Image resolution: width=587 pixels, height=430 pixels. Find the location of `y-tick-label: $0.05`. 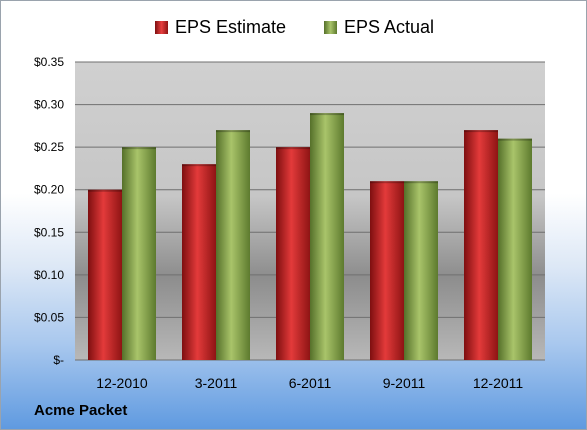

y-tick-label: $0.05 is located at coordinates (49, 317).